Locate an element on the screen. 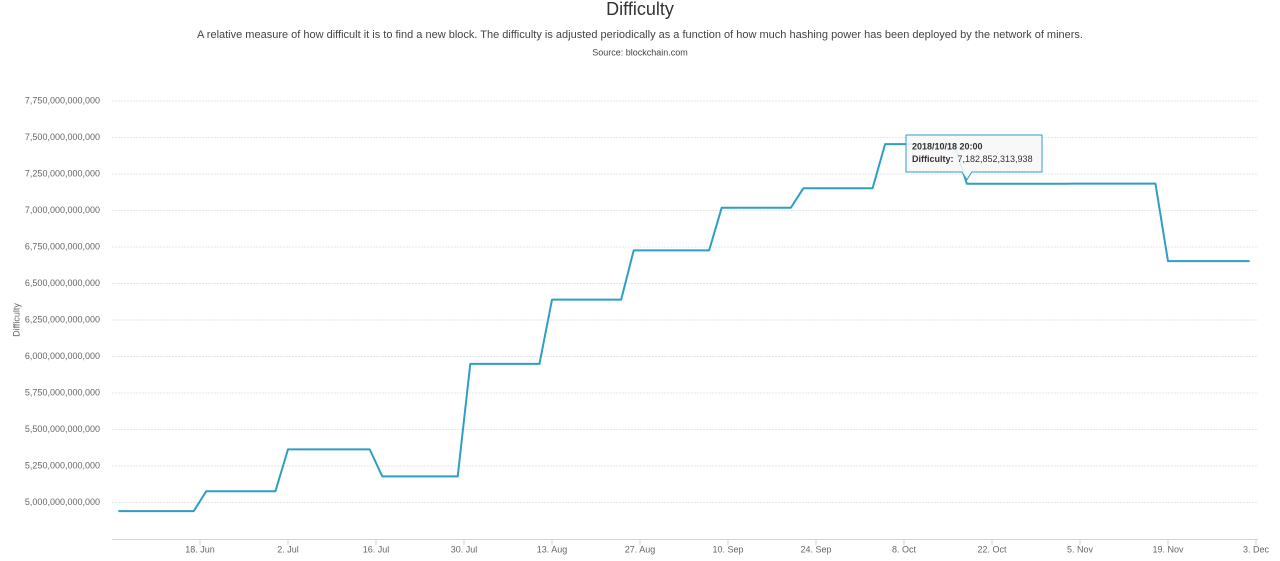 Image resolution: width=1280 pixels, height=561 pixels. y-tick-label: 6,250,000,000,000 is located at coordinates (62, 319).